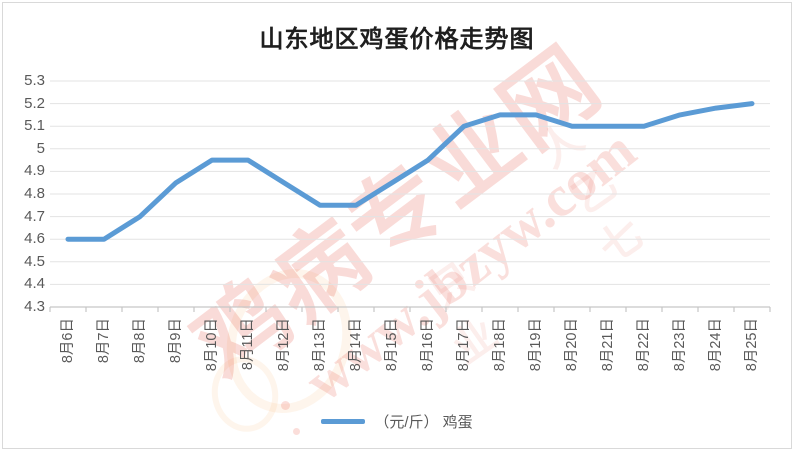 This screenshot has height=452, width=794. Describe the element at coordinates (320, 345) in the screenshot. I see `x-axis-tick-label: 8月13日` at that location.